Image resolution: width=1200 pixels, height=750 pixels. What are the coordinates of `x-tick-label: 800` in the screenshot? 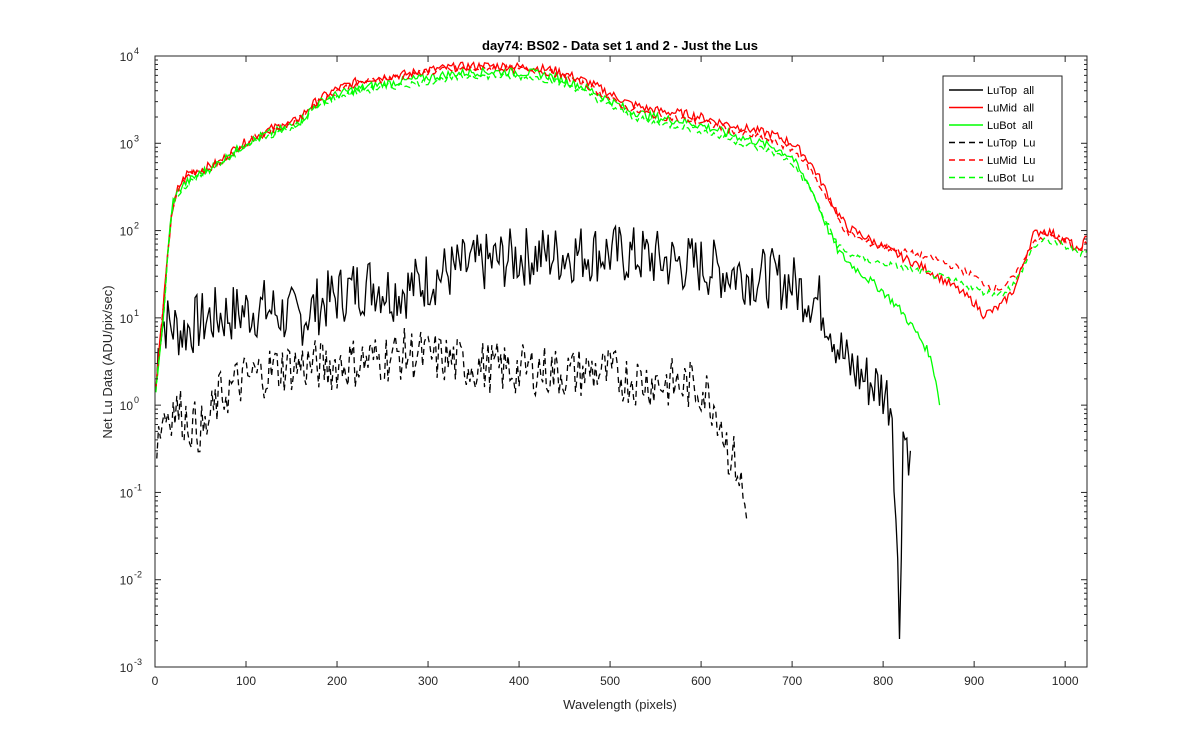 It's located at (883, 681).